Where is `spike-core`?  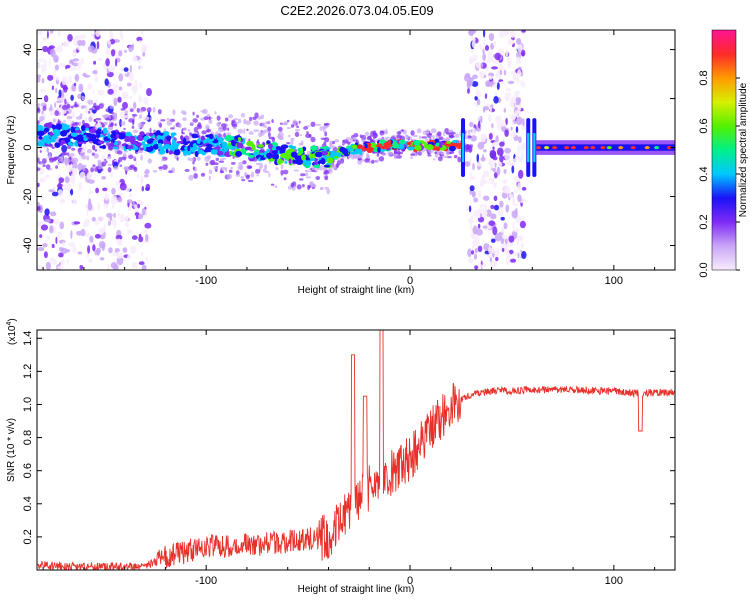
spike-core is located at coordinates (528, 147).